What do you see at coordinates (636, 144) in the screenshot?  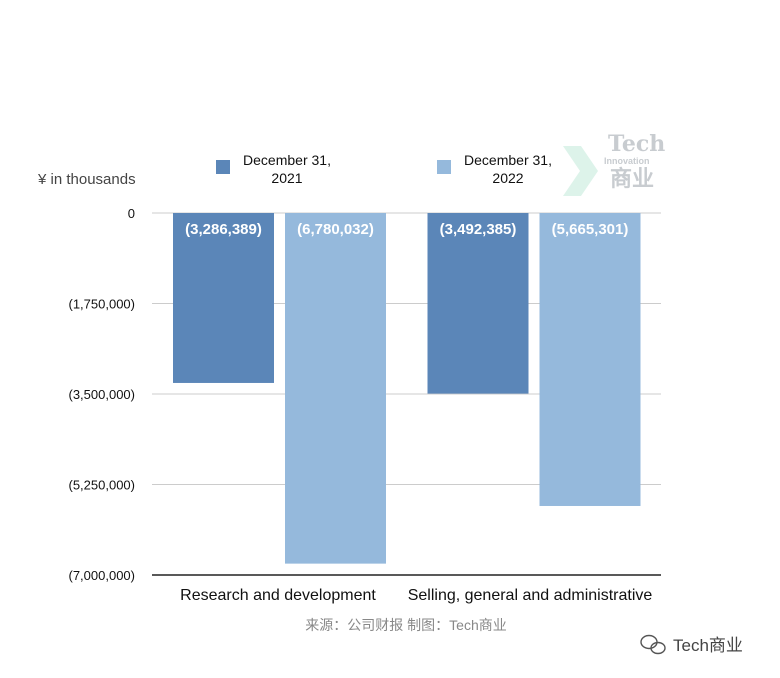 I see `logo-title: Tech` at bounding box center [636, 144].